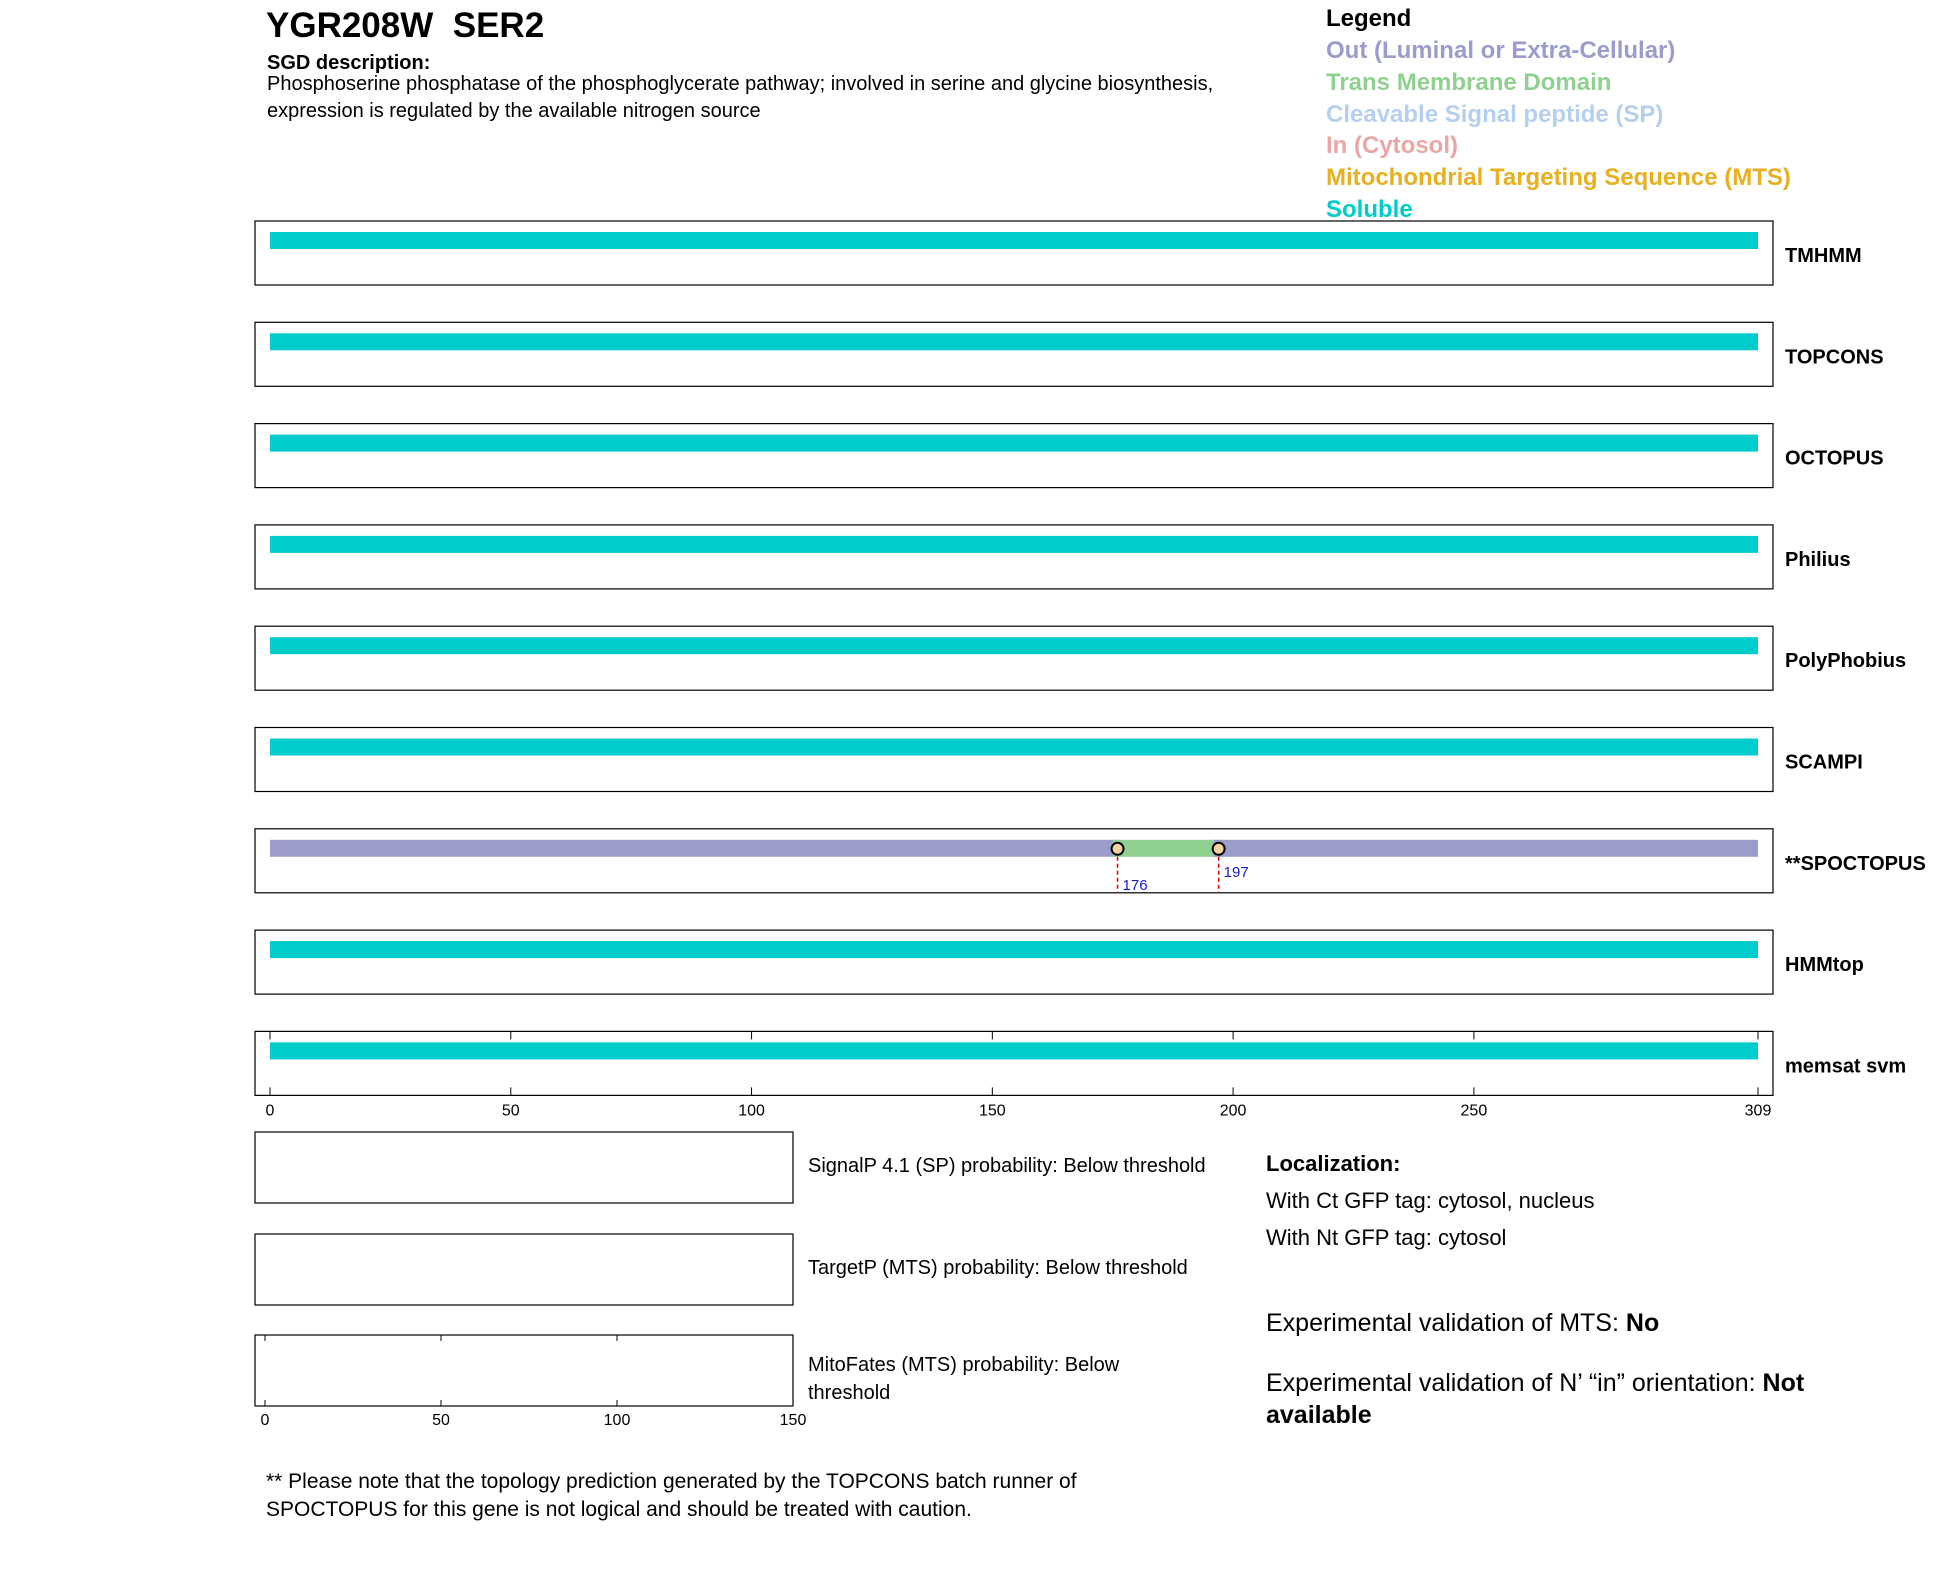 This screenshot has width=1950, height=1573. I want to click on x-tick-label: 309, so click(1758, 1110).